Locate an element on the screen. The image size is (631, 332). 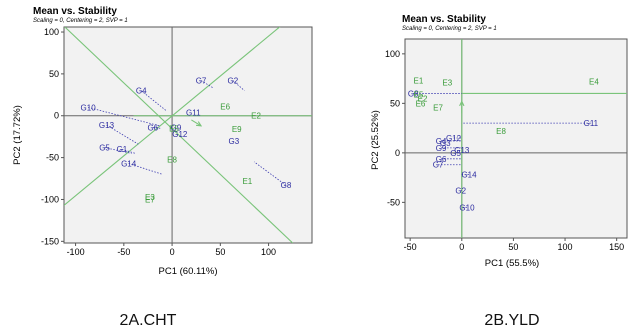
average-environment-arrow is located at coordinates (196, 123).